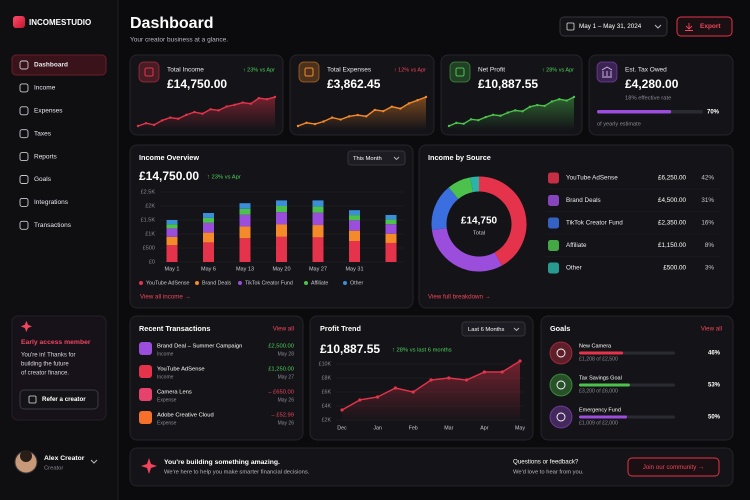  What do you see at coordinates (51, 65) in the screenshot?
I see `nav-item: Dashboard` at bounding box center [51, 65].